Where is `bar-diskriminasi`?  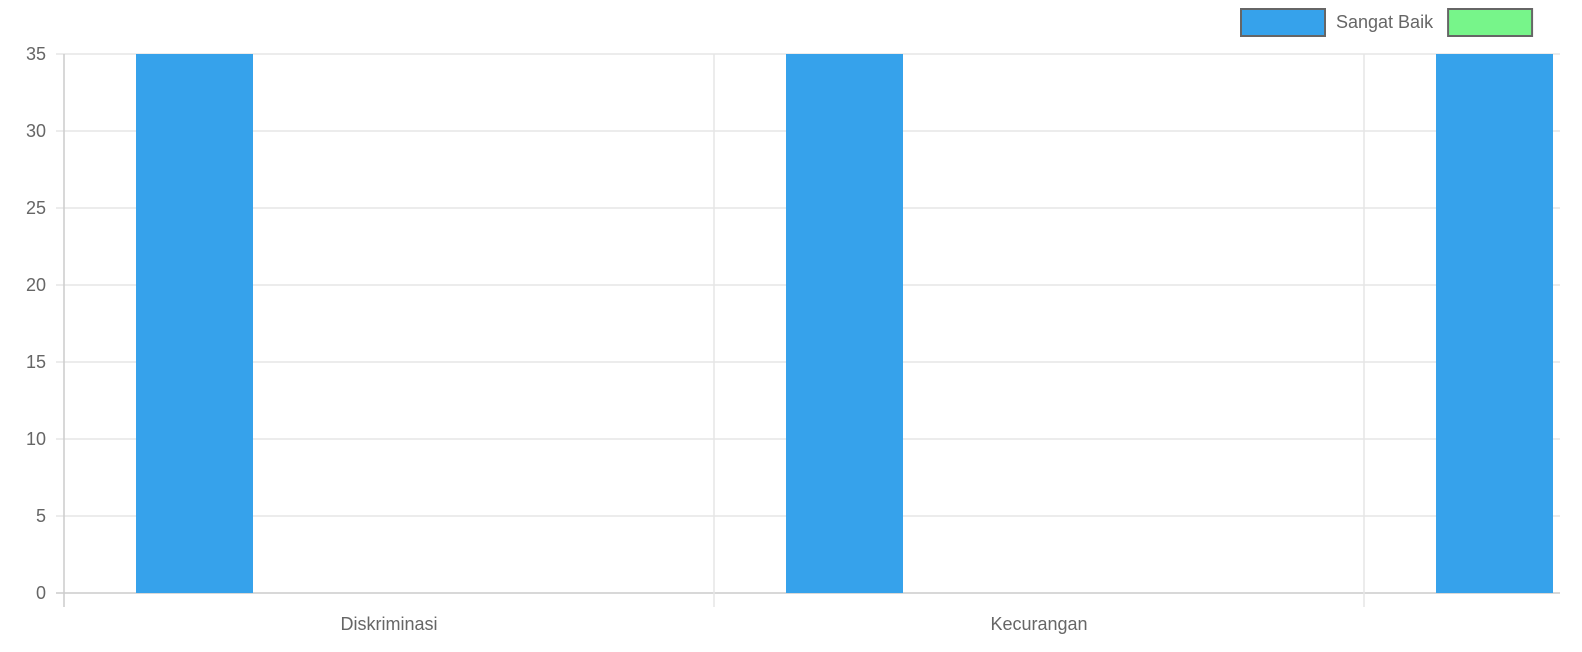 bar-diskriminasi is located at coordinates (194, 323).